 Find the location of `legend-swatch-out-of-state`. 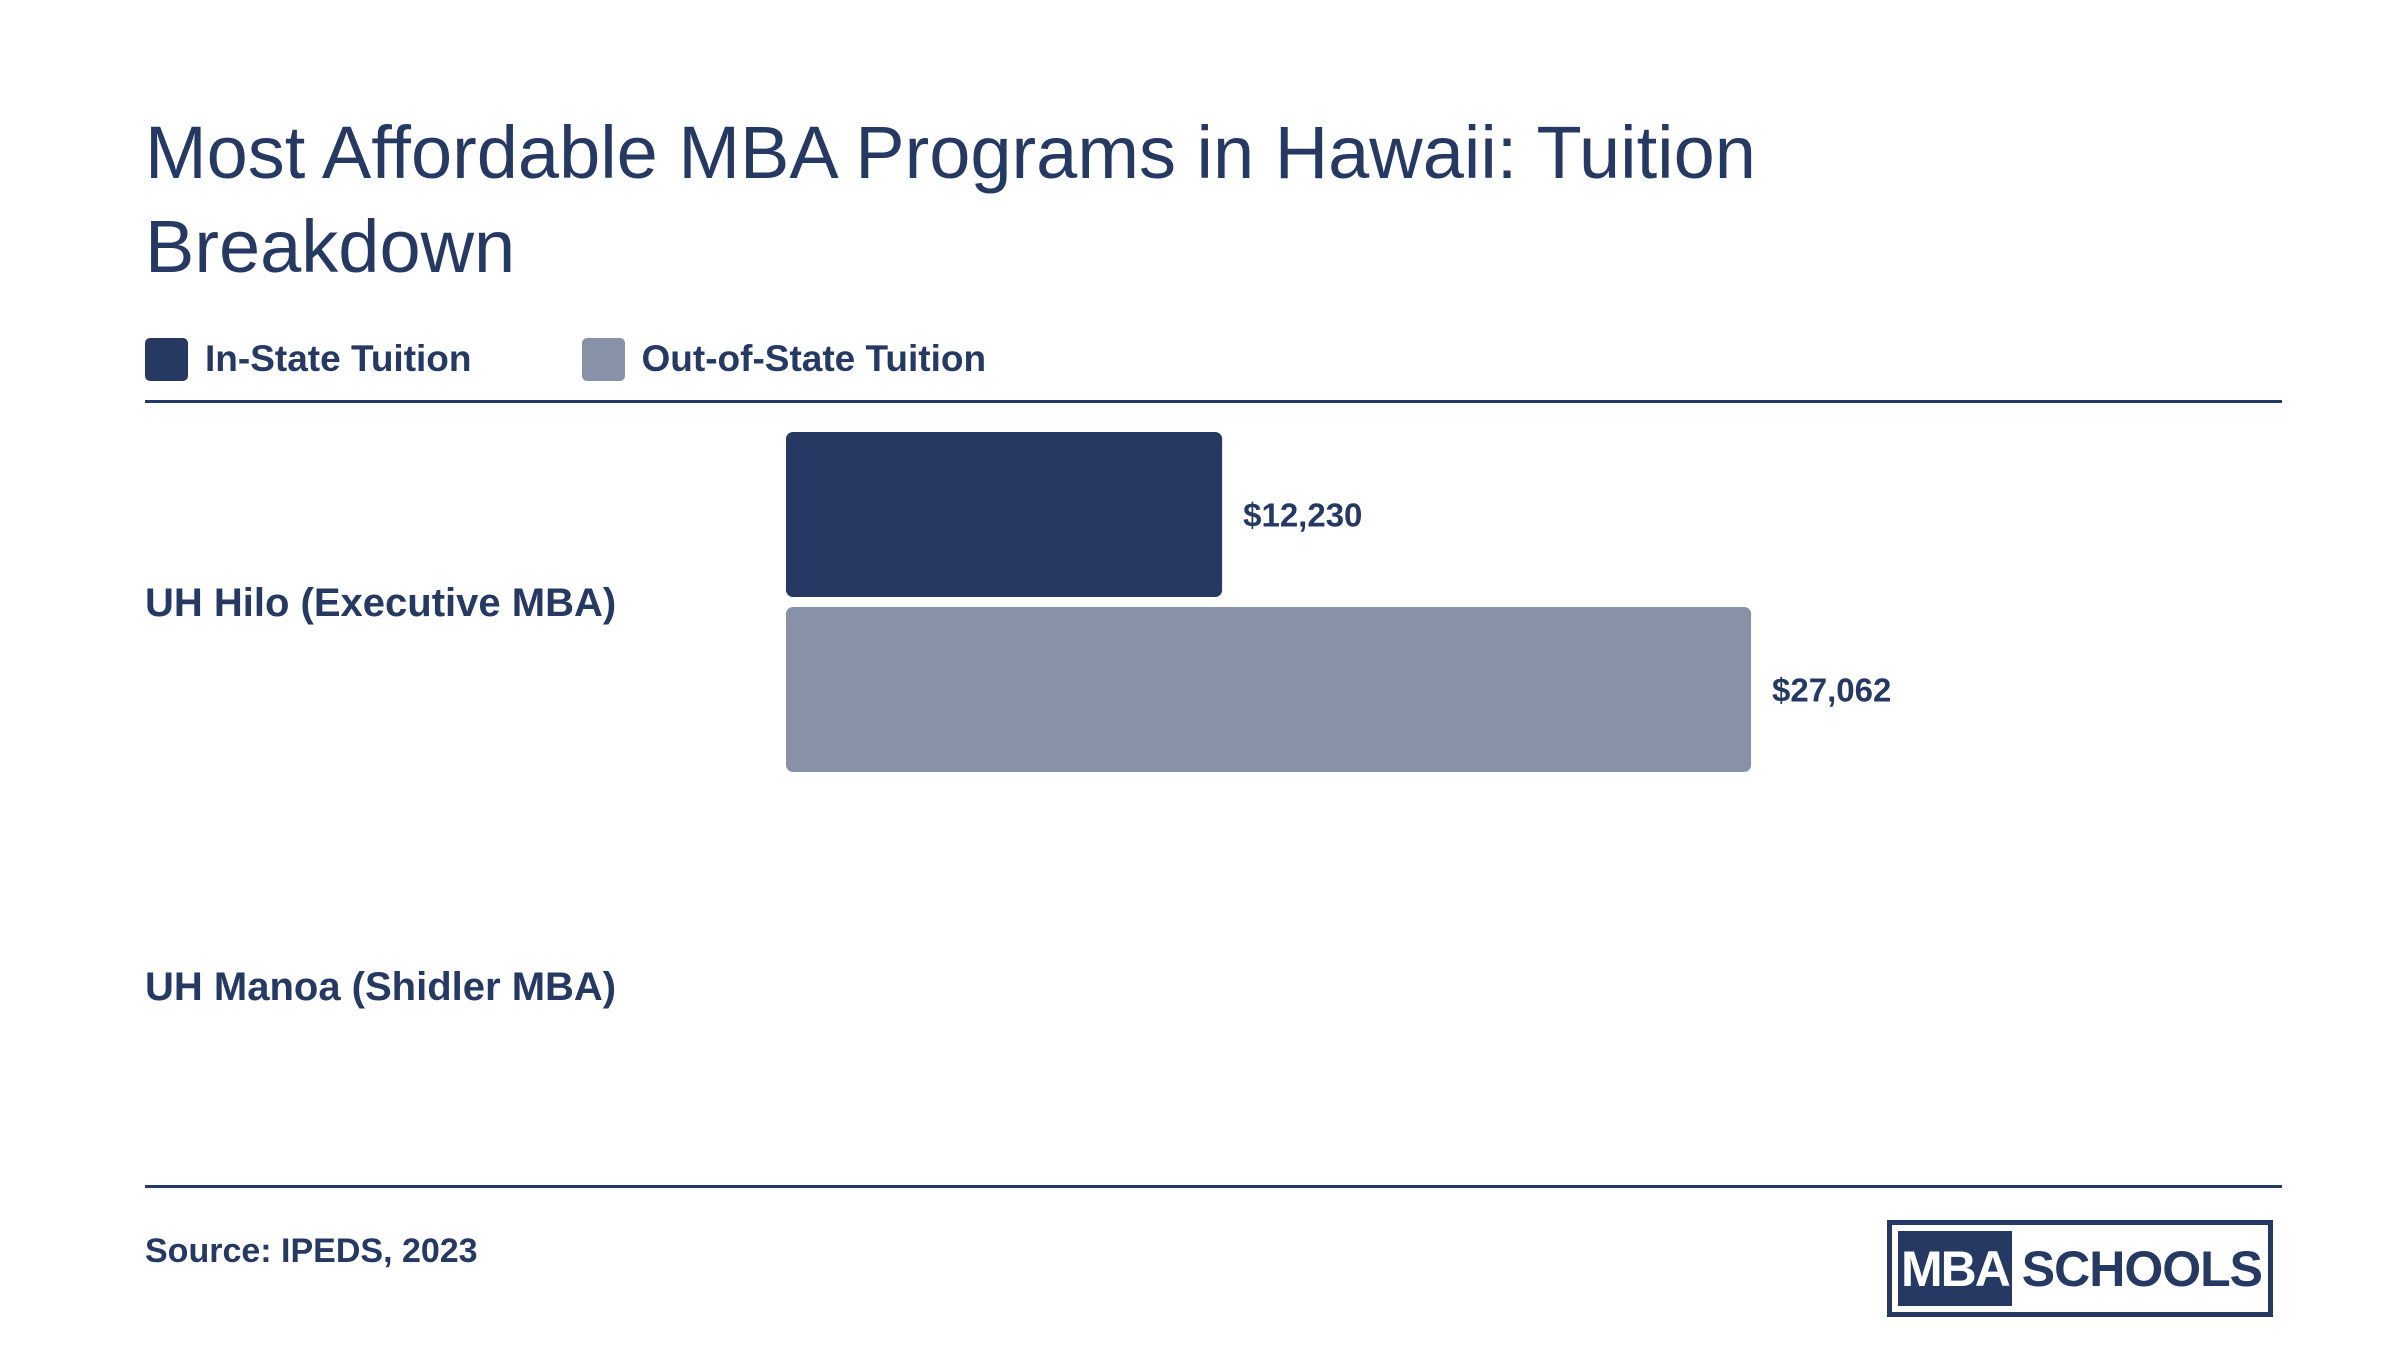

legend-swatch-out-of-state is located at coordinates (603, 359).